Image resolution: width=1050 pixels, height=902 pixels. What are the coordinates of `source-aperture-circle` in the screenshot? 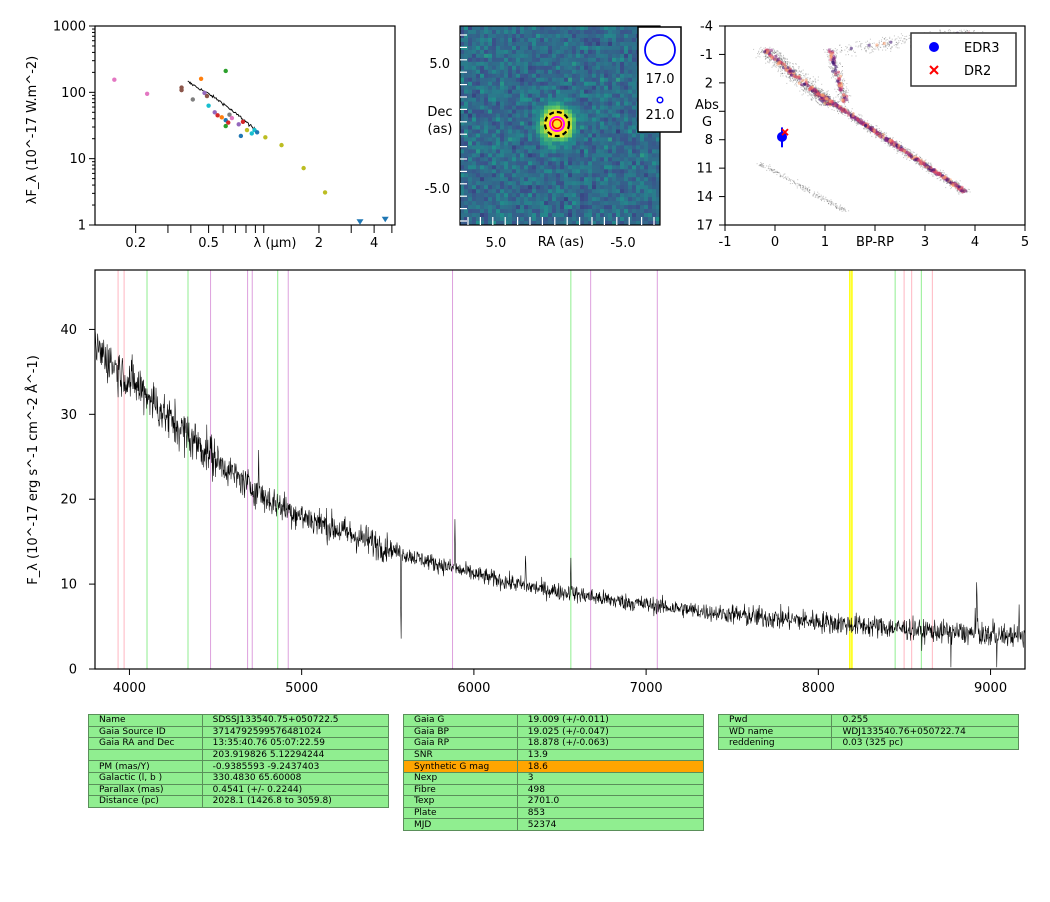 It's located at (557, 124).